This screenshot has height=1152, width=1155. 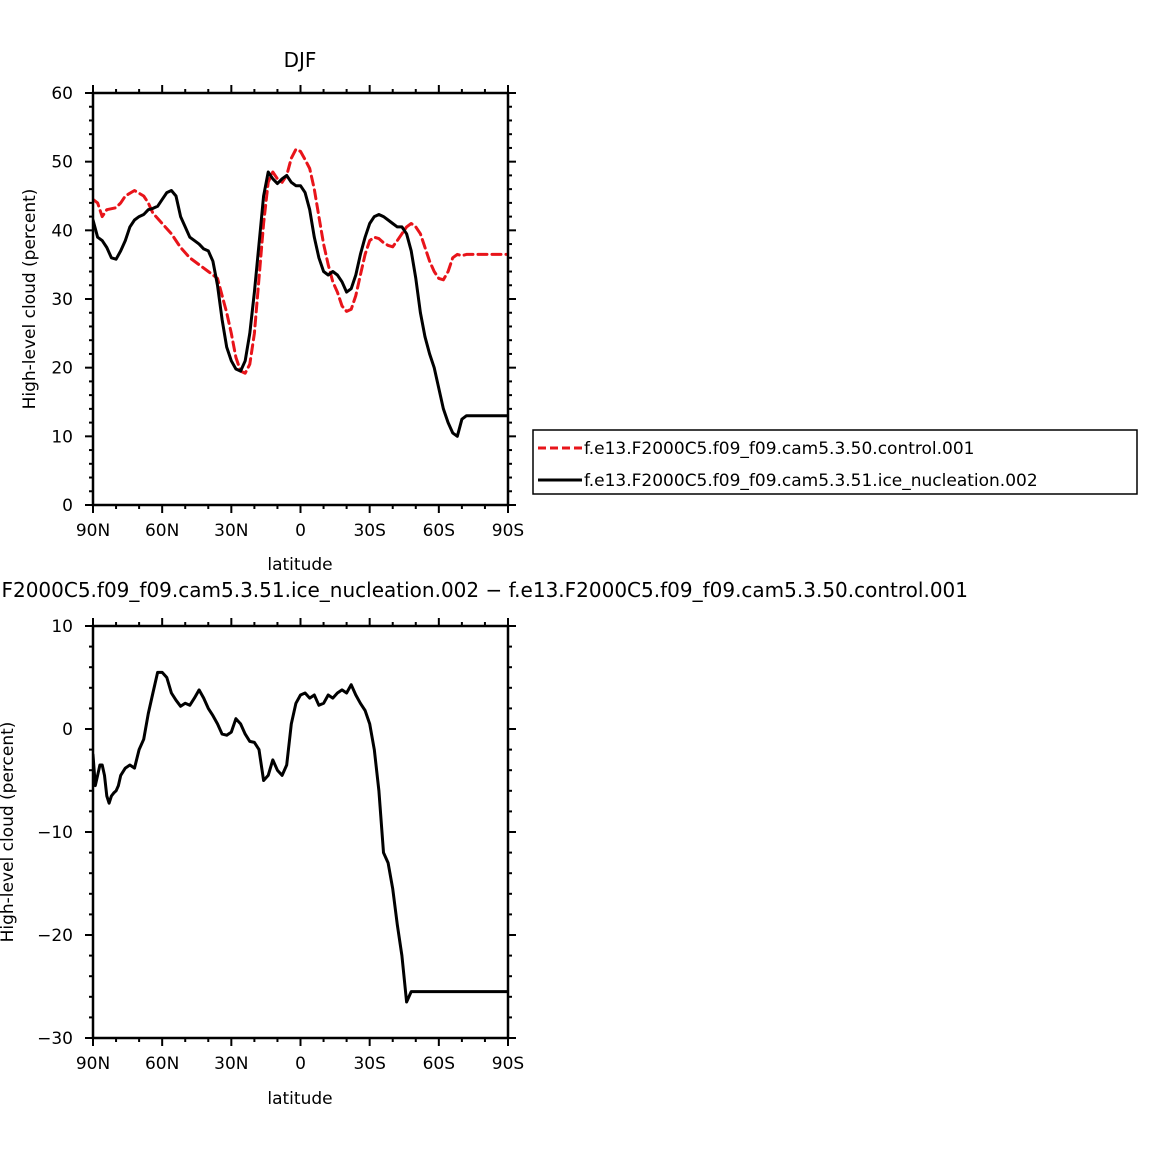 What do you see at coordinates (300, 1064) in the screenshot?
I see `bottom-x-tick-label: 0` at bounding box center [300, 1064].